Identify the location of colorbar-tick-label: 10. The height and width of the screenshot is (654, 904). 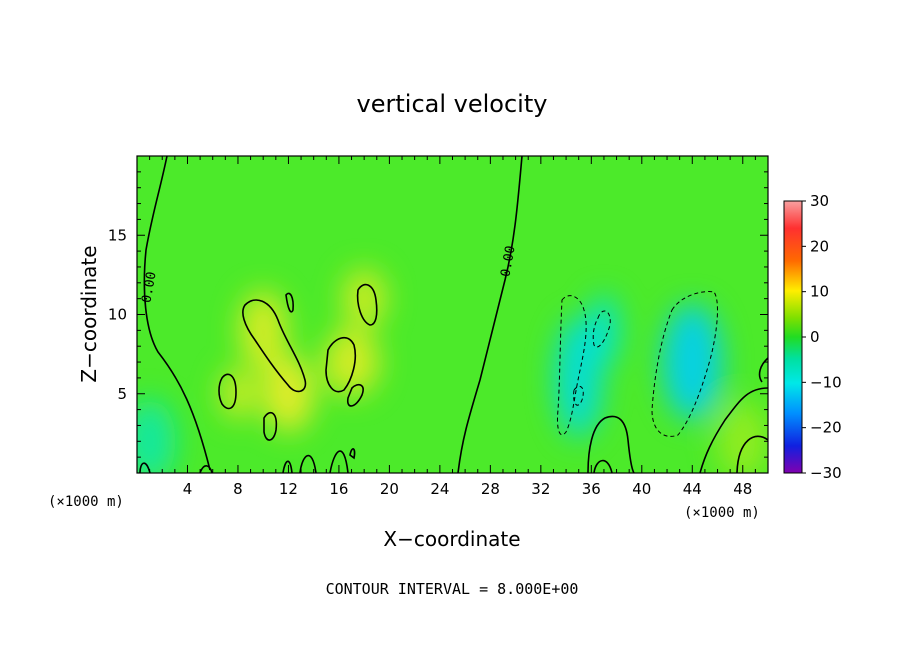
(819, 292).